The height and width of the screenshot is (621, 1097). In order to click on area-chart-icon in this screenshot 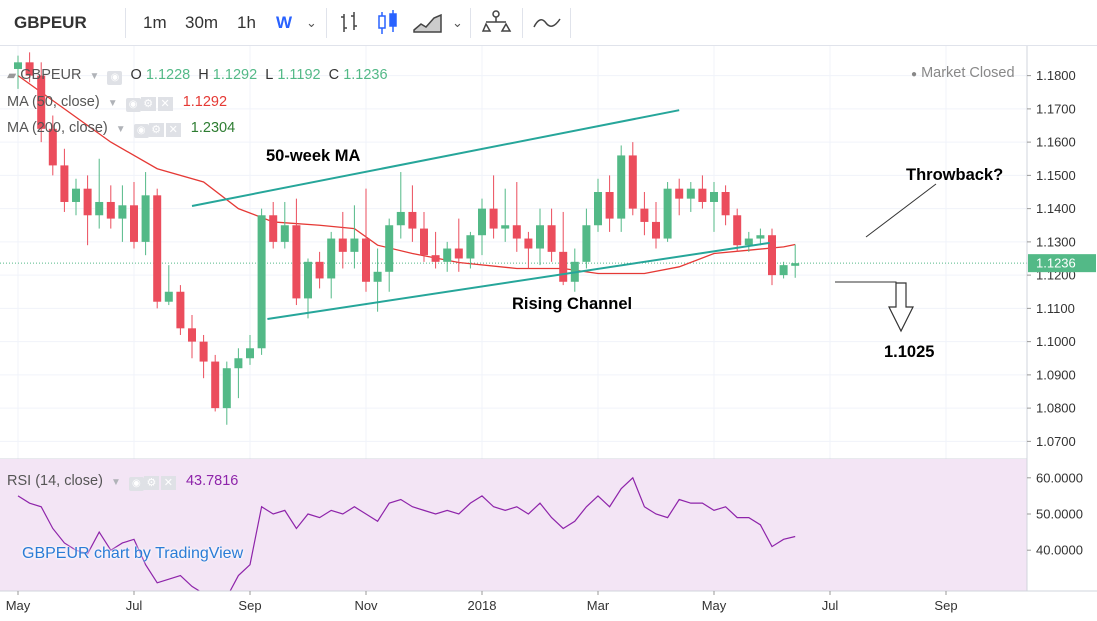, I will do `click(428, 23)`.